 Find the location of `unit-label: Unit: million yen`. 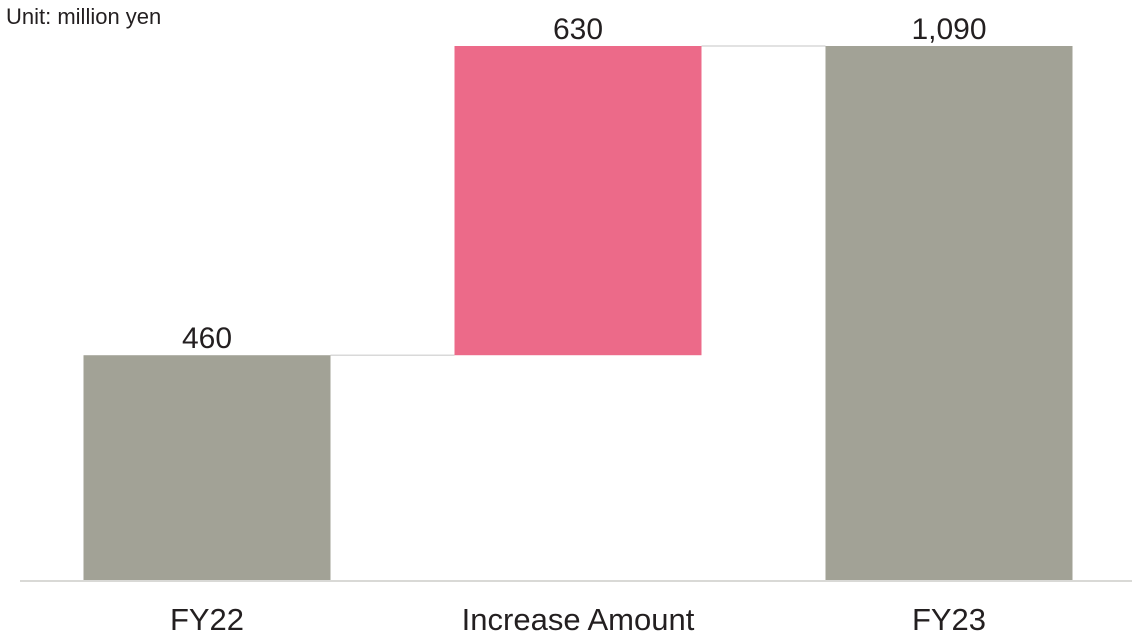

unit-label: Unit: million yen is located at coordinates (84, 16).